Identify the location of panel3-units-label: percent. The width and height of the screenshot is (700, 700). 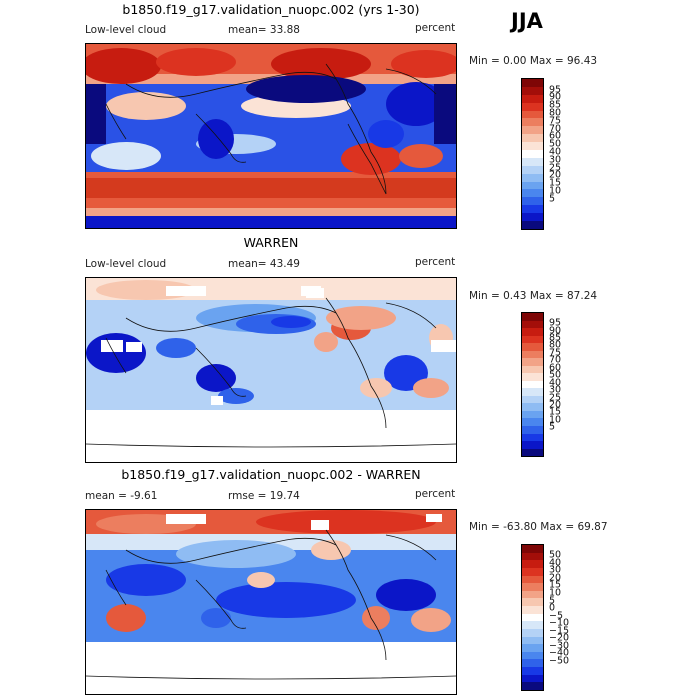
(435, 494).